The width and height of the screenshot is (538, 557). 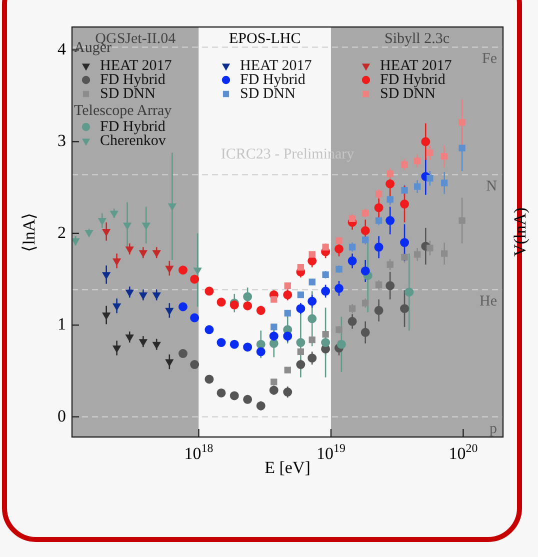 What do you see at coordinates (62, 416) in the screenshot?
I see `y-tick-label: 0` at bounding box center [62, 416].